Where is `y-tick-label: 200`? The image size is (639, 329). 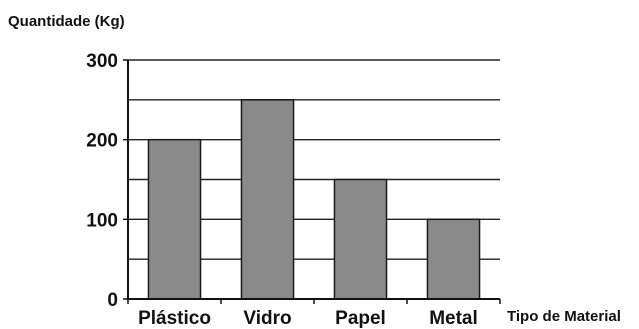
y-tick-label: 200 is located at coordinates (102, 141).